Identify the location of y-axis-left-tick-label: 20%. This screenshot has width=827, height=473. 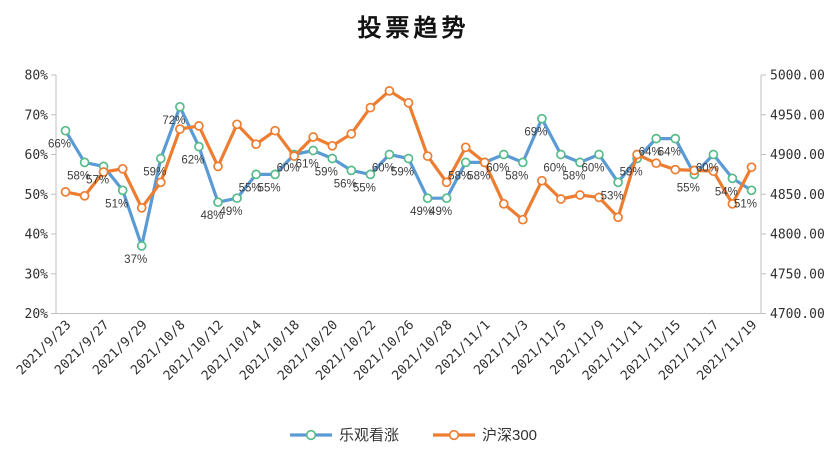
(37, 314).